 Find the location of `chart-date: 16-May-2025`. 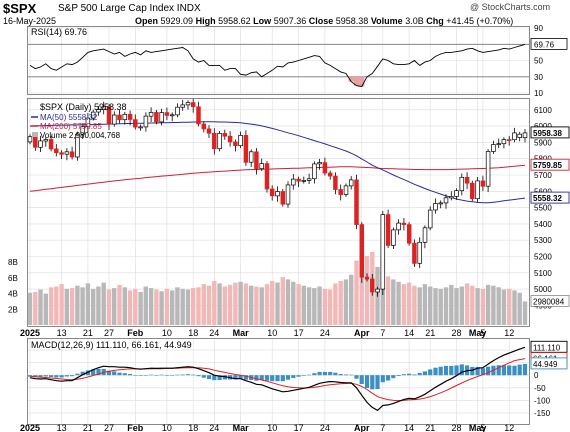

chart-date: 16-May-2025 is located at coordinates (30, 21).